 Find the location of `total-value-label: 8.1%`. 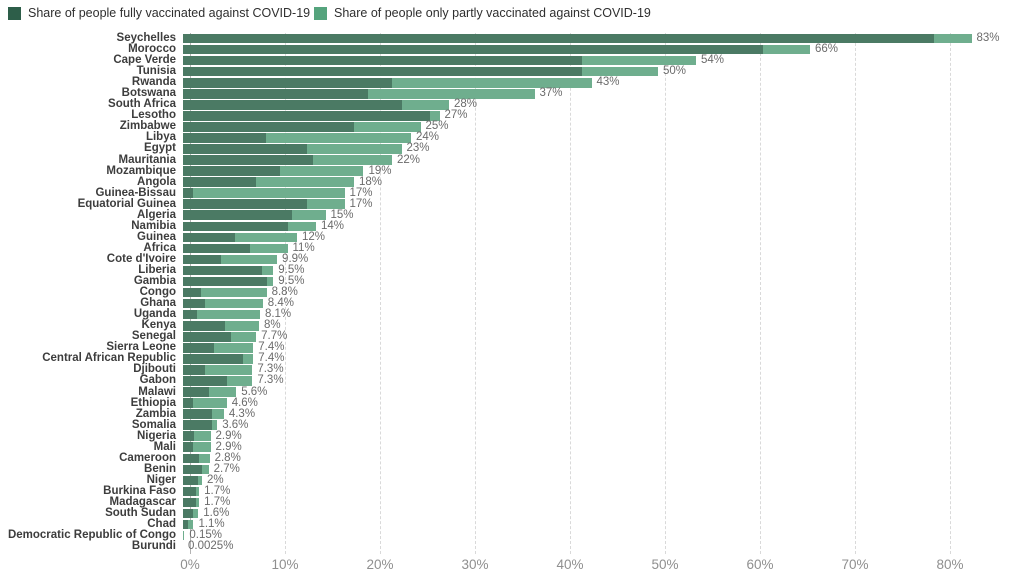

total-value-label: 8.1% is located at coordinates (278, 314).